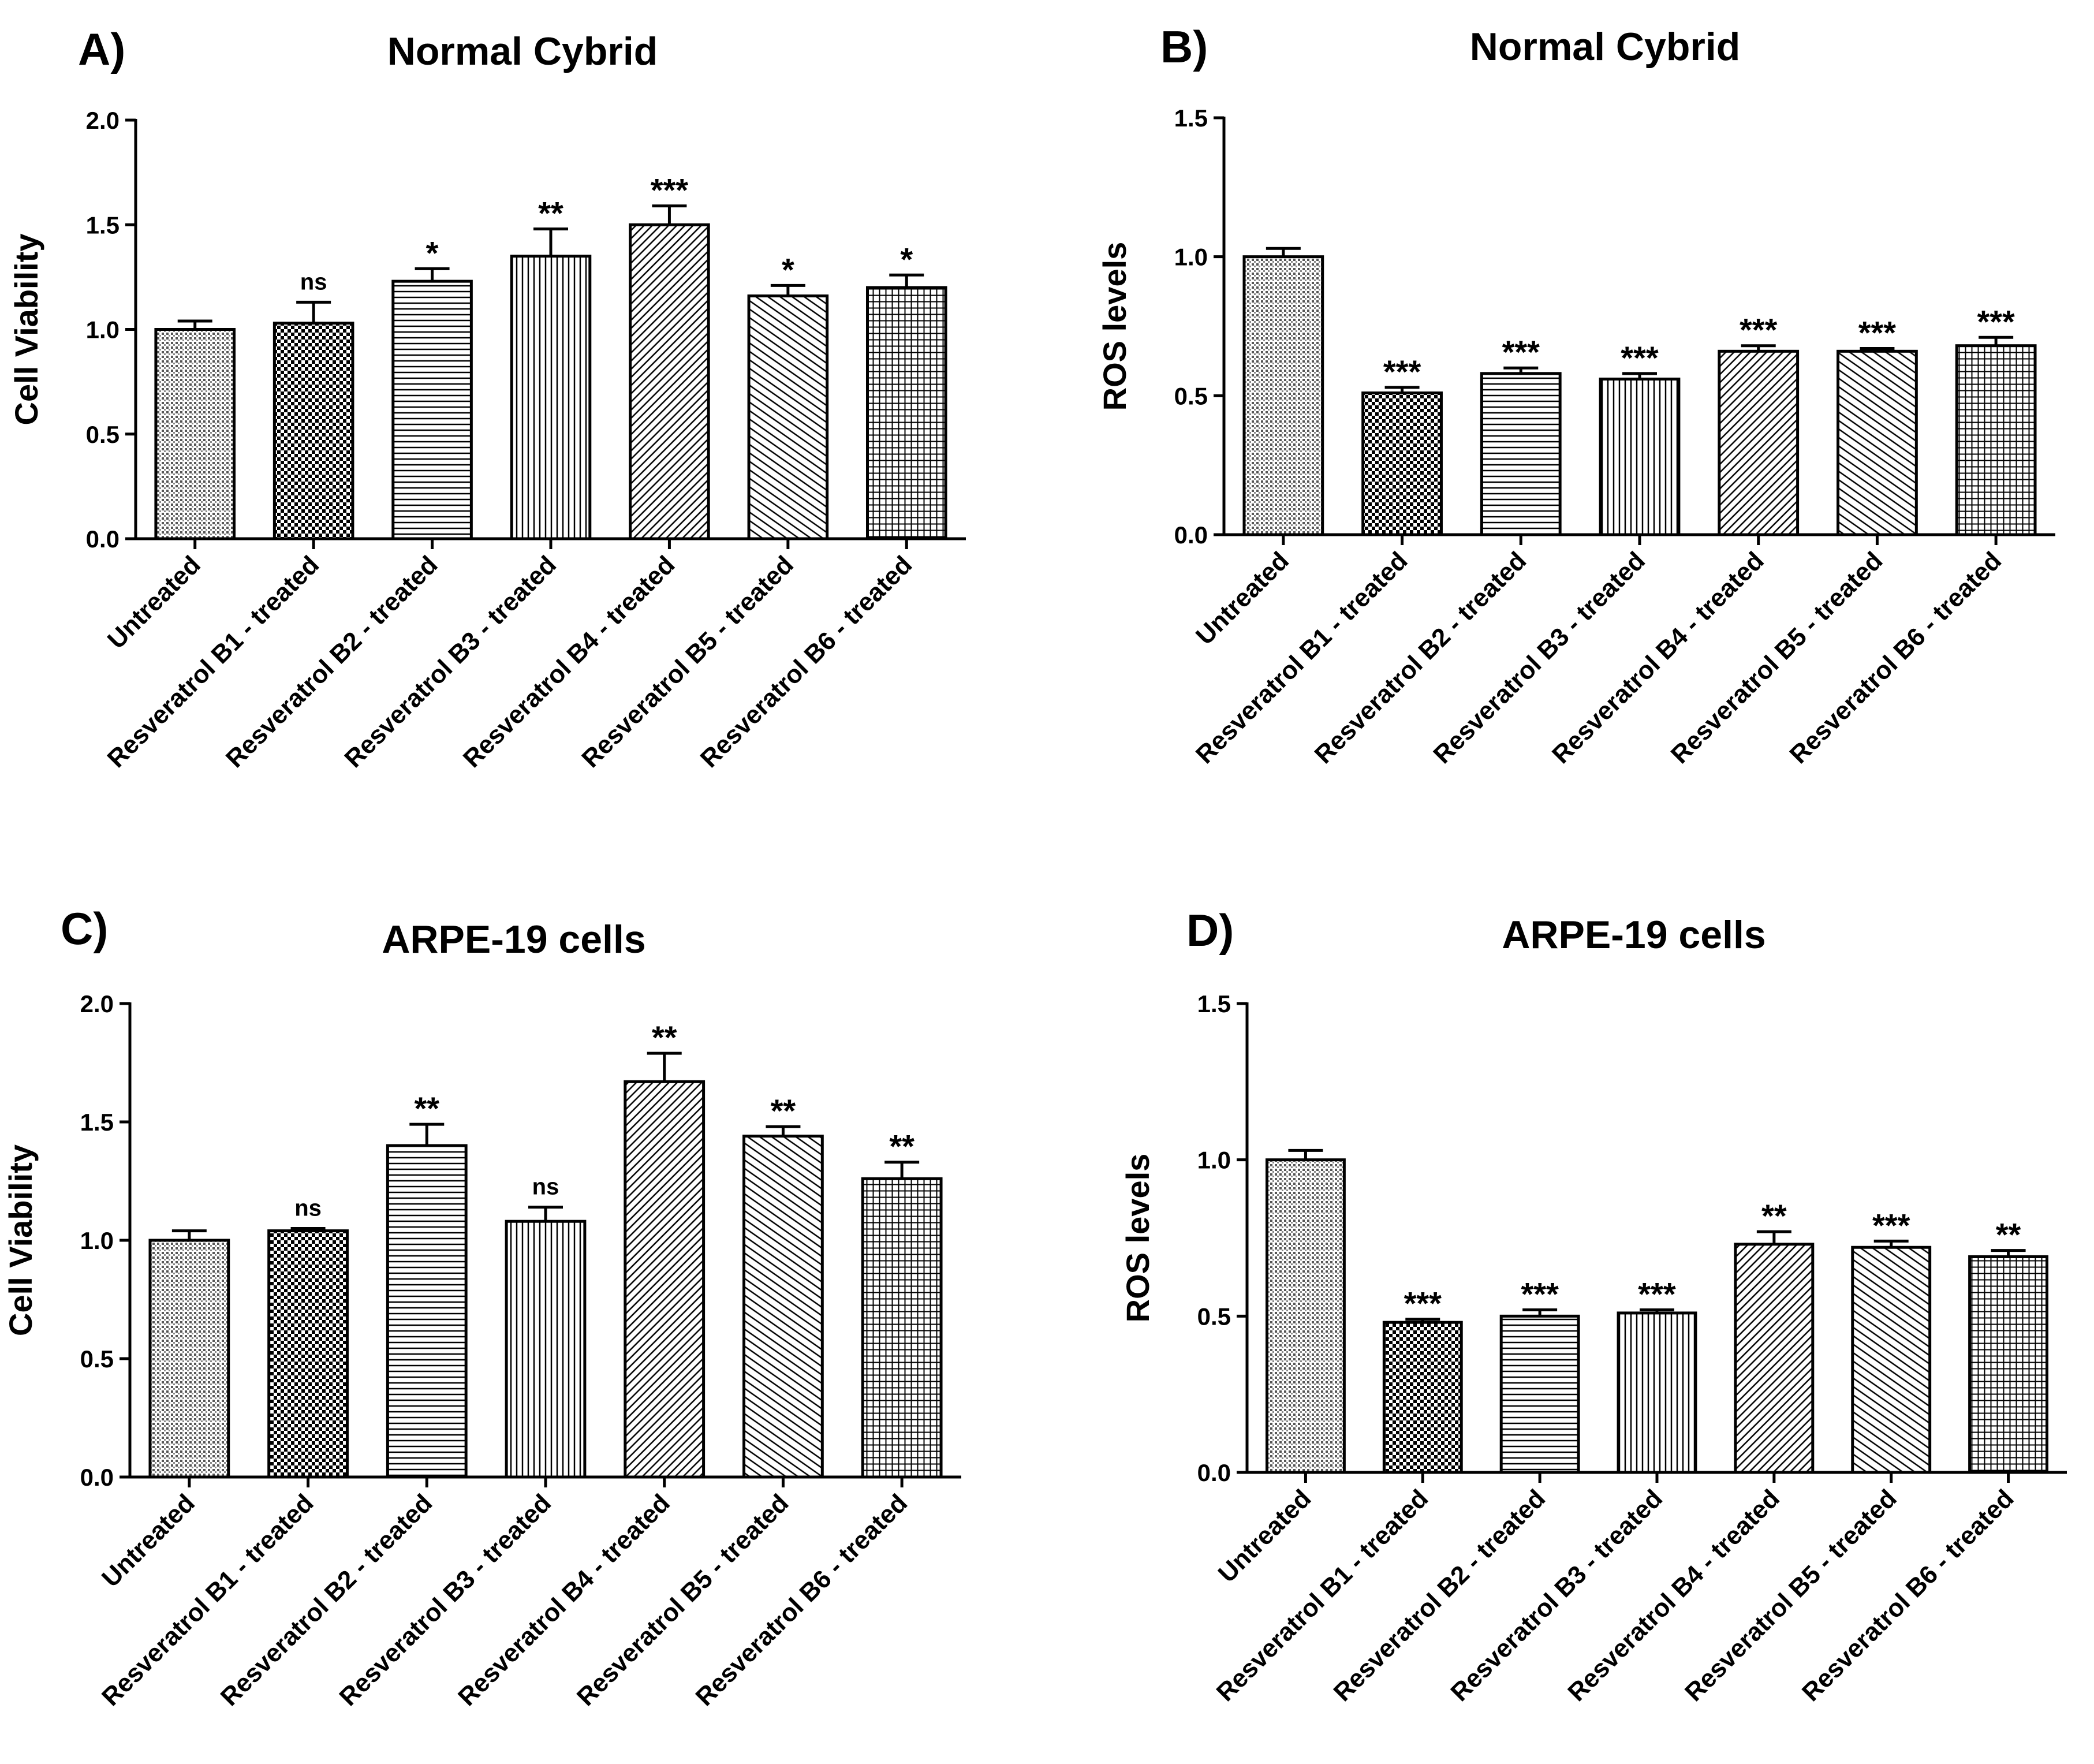 The image size is (2094, 1764). I want to click on y-tick-label: 2.0, so click(97, 1003).